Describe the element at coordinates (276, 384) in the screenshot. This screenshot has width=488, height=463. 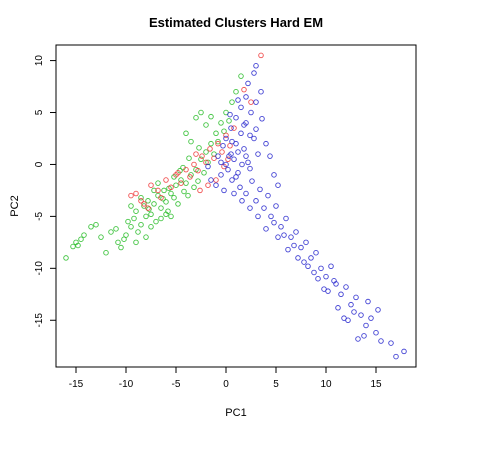
I see `x-tick-label: 5` at that location.